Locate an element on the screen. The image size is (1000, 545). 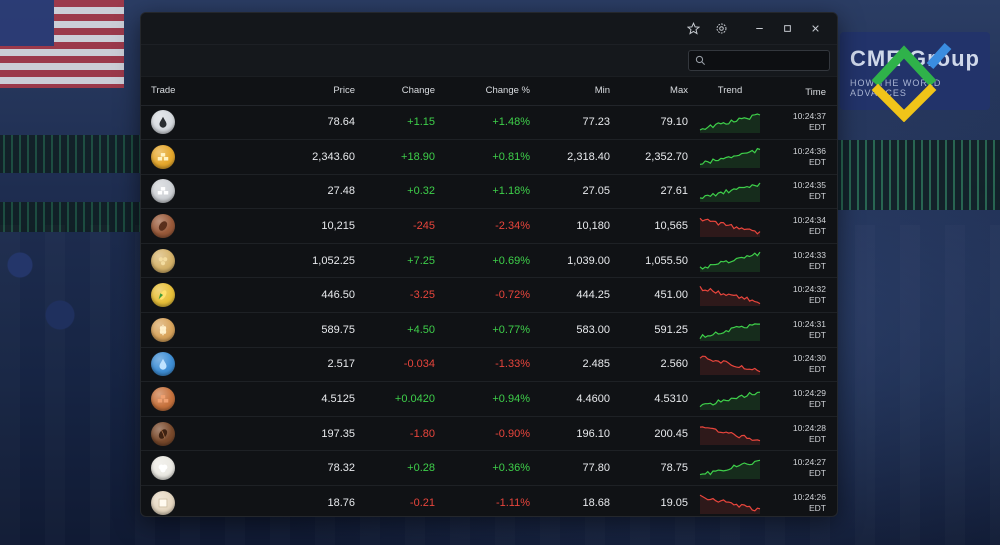
close-button is located at coordinates (815, 29).